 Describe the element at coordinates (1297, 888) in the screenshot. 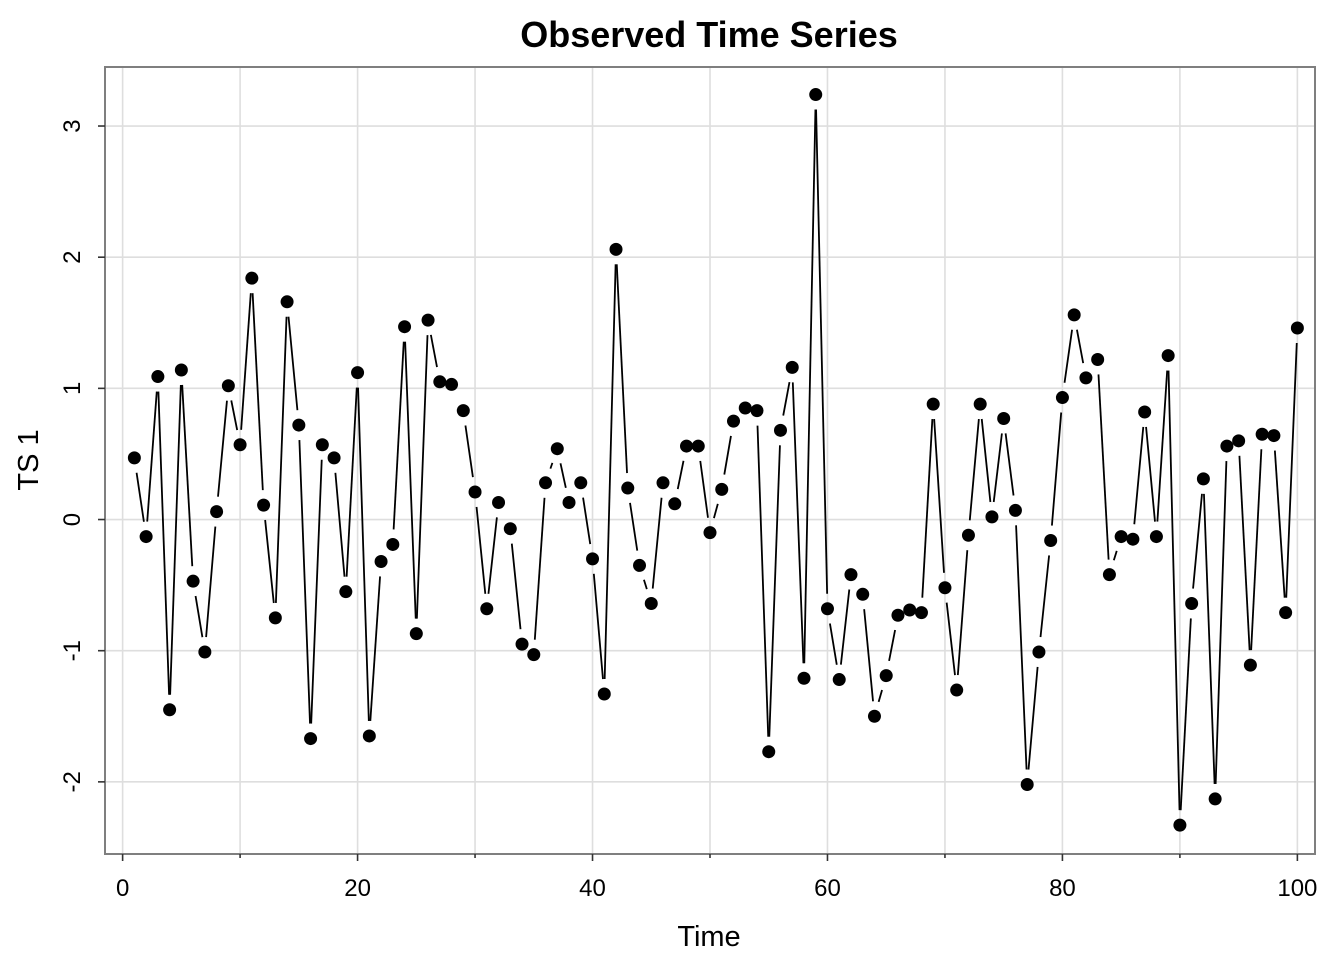

I see `x-tick-label: 100` at that location.